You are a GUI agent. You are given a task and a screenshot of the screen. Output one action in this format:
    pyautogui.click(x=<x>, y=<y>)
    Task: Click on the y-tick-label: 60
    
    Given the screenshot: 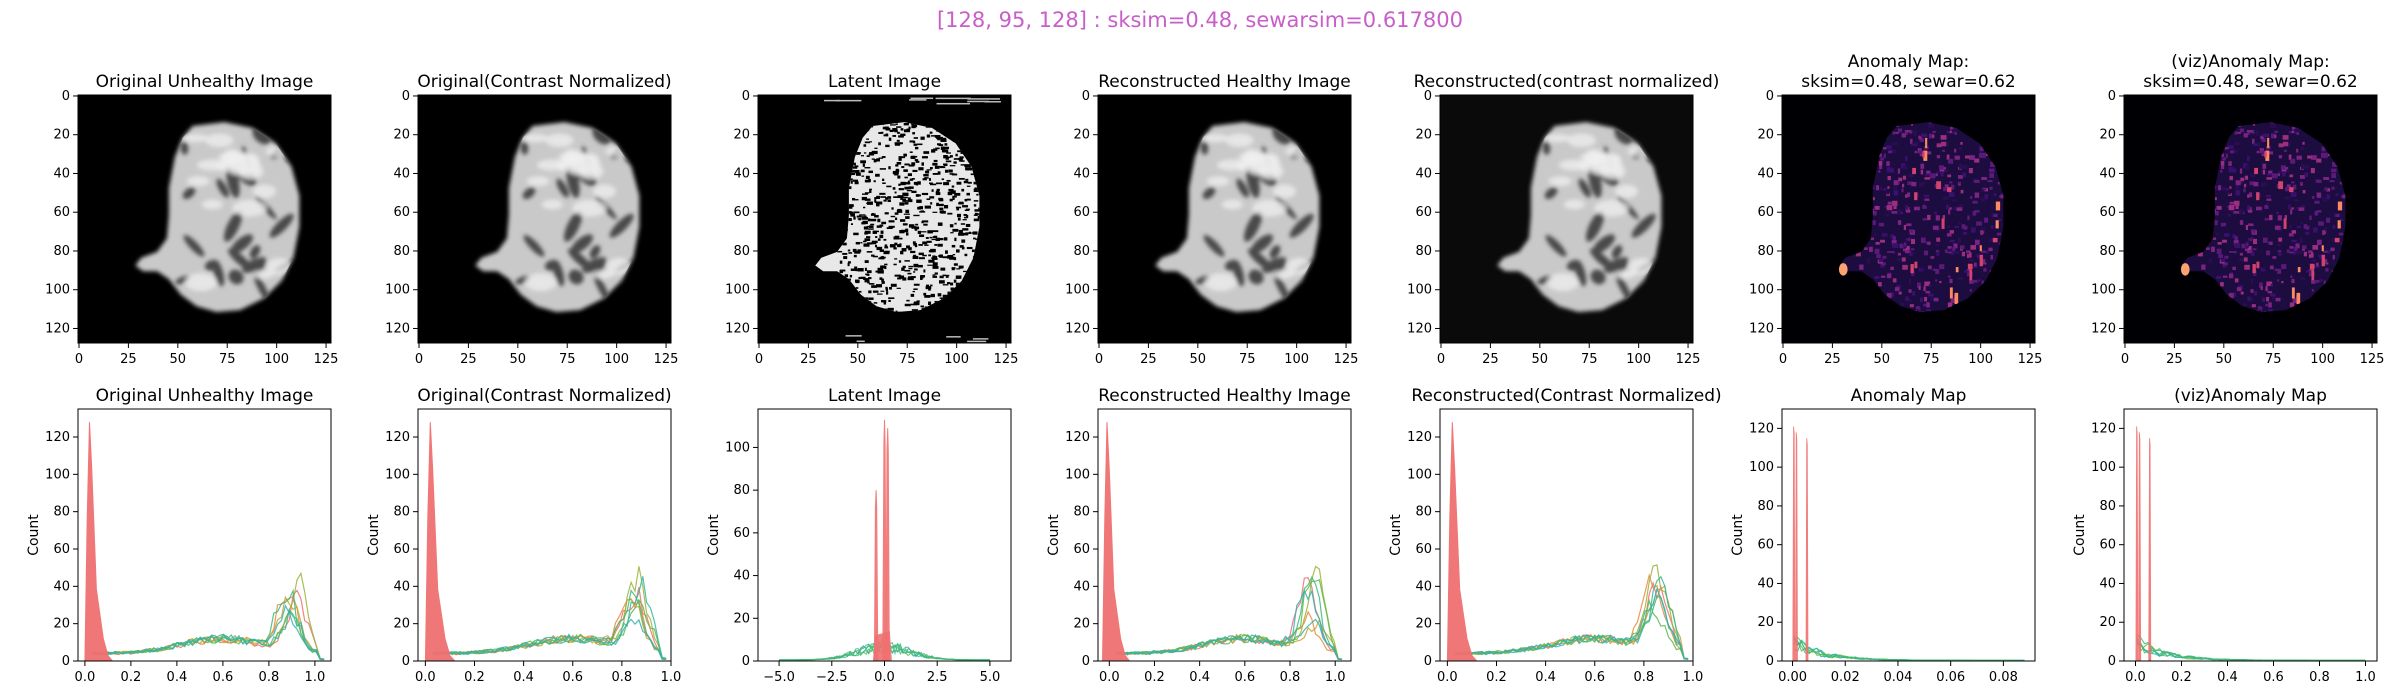 What is the action you would take?
    pyautogui.click(x=1423, y=212)
    